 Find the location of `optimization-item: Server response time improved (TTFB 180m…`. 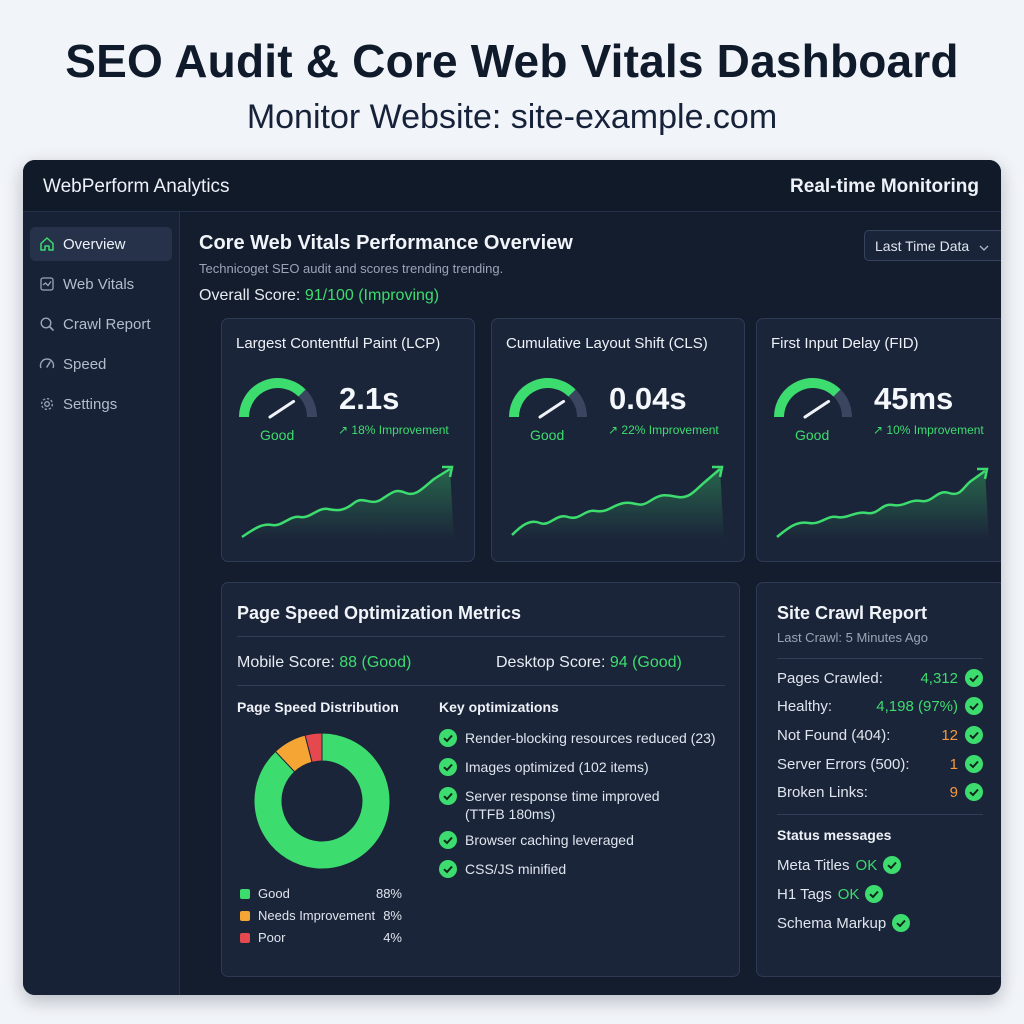

optimization-item: Server response time improved (TTFB 180m… is located at coordinates (559, 805).